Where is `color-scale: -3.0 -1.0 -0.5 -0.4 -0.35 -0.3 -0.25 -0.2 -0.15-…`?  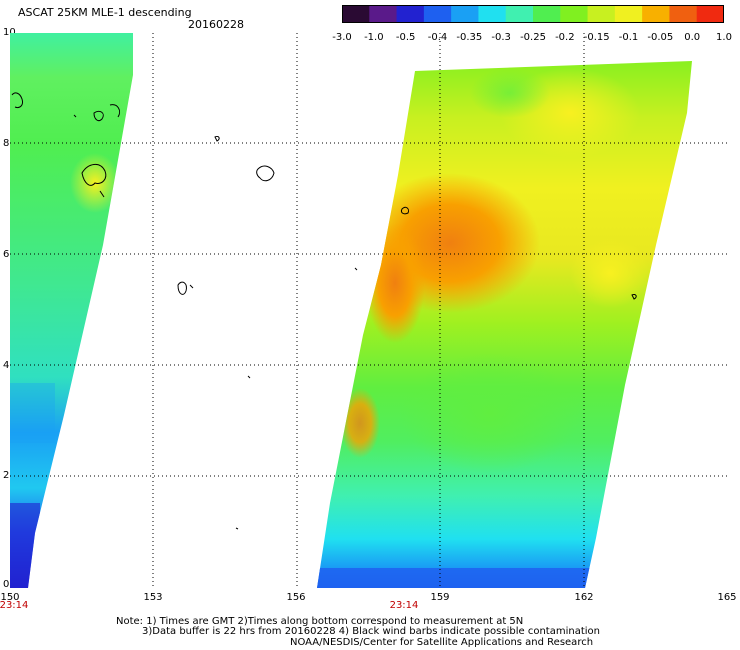 color-scale: -3.0 -1.0 -0.5 -0.4 -0.35 -0.3 -0.25 -0.2 -0.15-… is located at coordinates (532, 24).